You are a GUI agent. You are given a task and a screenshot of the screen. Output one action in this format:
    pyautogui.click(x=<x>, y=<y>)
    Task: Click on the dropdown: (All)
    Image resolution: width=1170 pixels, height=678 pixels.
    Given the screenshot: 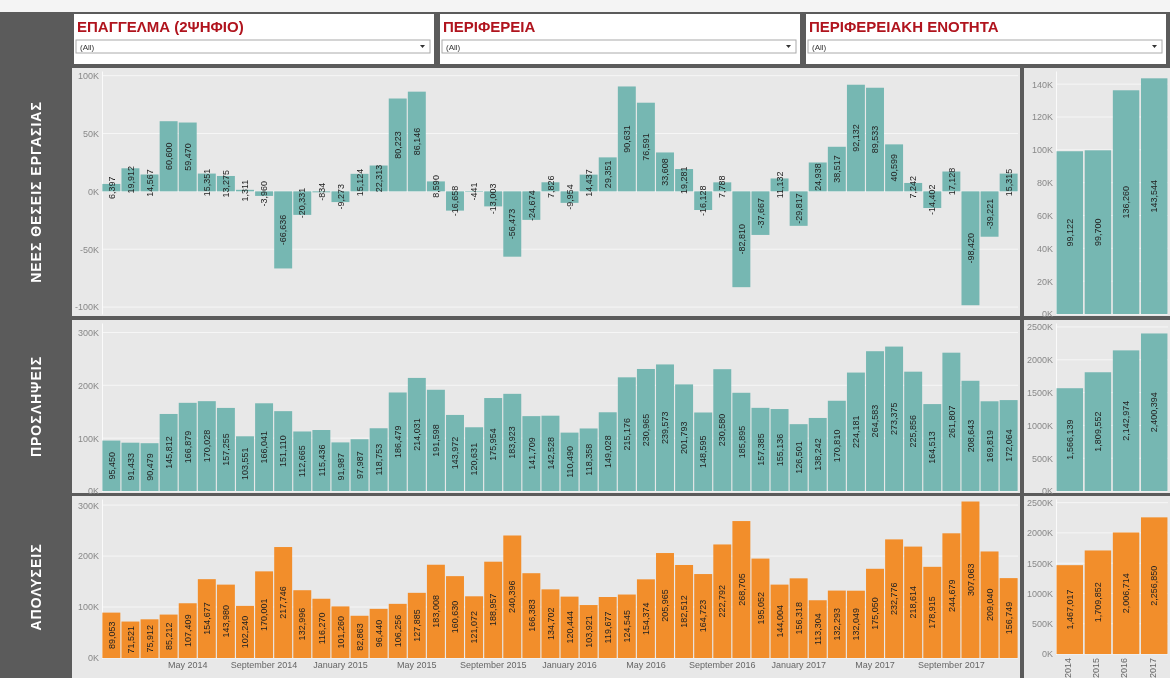 What is the action you would take?
    pyautogui.click(x=985, y=46)
    